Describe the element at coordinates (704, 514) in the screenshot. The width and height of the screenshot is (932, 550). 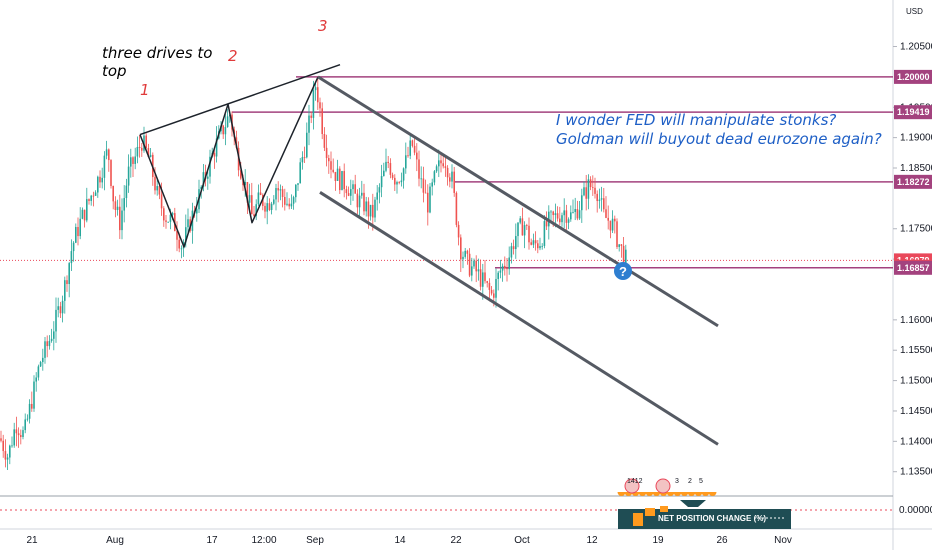
I see `net-position-indicator: NET POSITION CHANGE (%)` at that location.